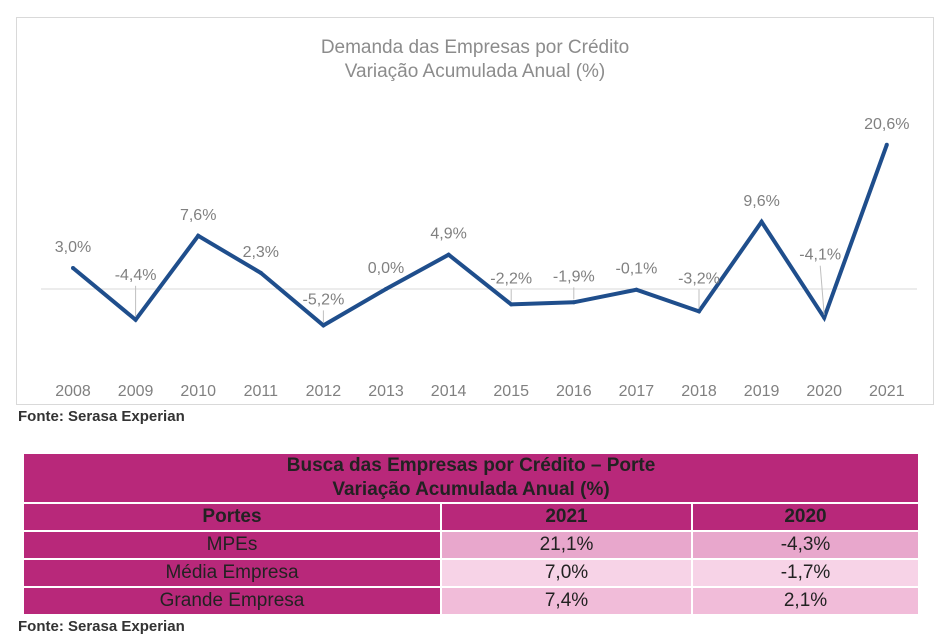 This screenshot has width=948, height=644. What do you see at coordinates (824, 391) in the screenshot?
I see `x-tick-label: 2020` at bounding box center [824, 391].